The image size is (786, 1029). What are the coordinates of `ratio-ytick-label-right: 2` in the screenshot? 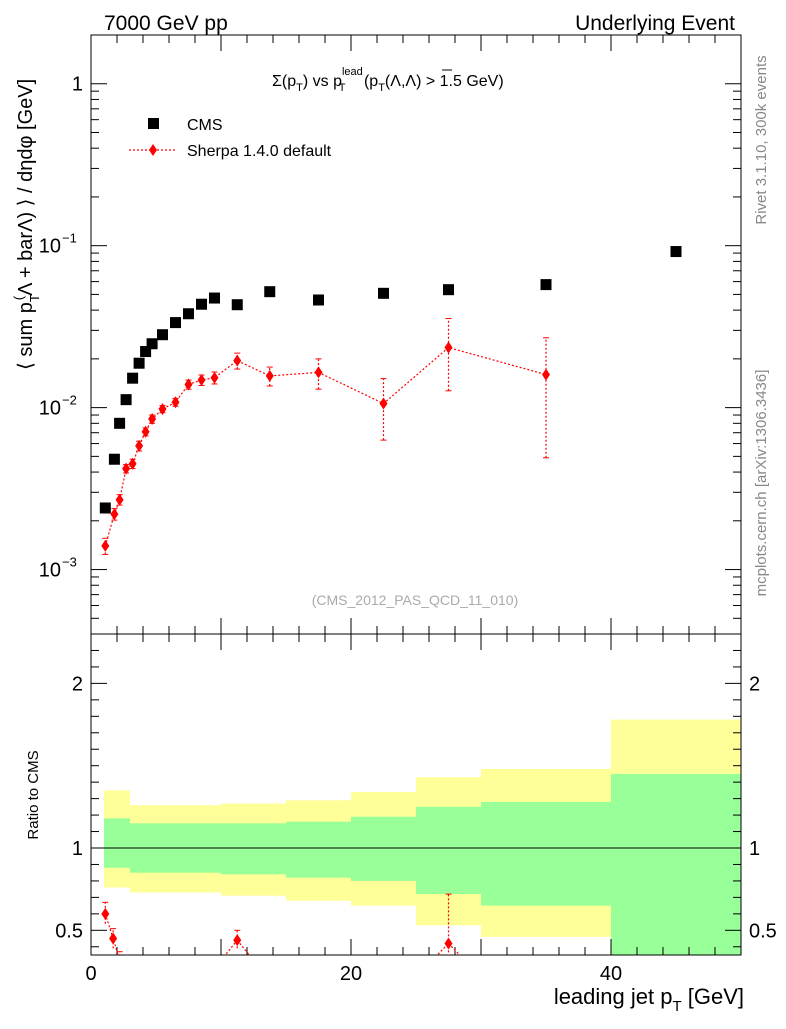 It's located at (754, 684).